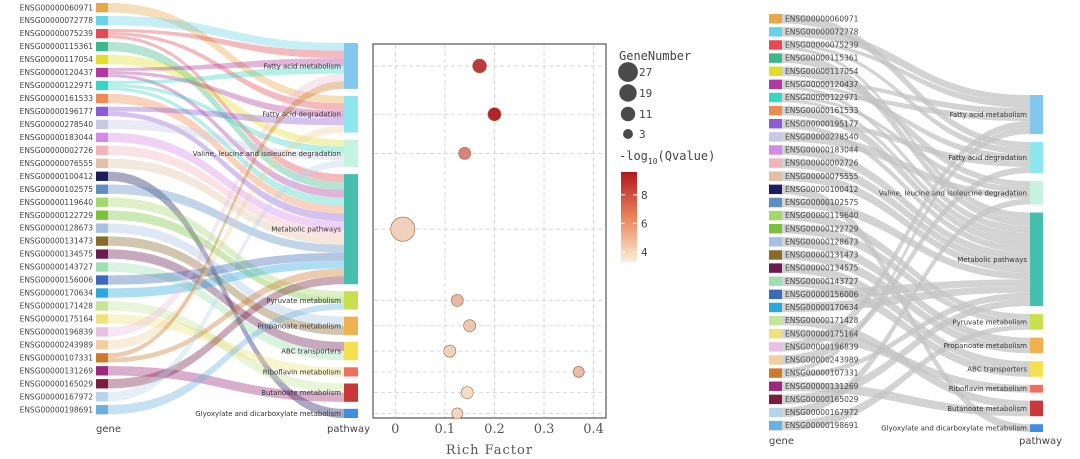 Image resolution: width=1080 pixels, height=459 pixels. What do you see at coordinates (57, 137) in the screenshot?
I see `left-gene-label: ENSG00000183044` at bounding box center [57, 137].